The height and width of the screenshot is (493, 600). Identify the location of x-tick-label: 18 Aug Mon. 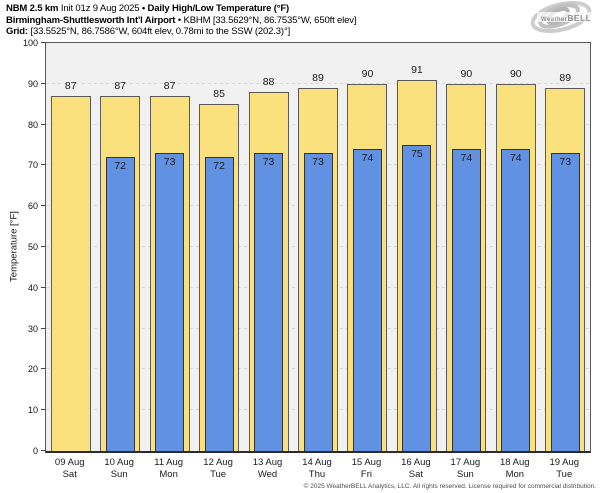
(514, 468).